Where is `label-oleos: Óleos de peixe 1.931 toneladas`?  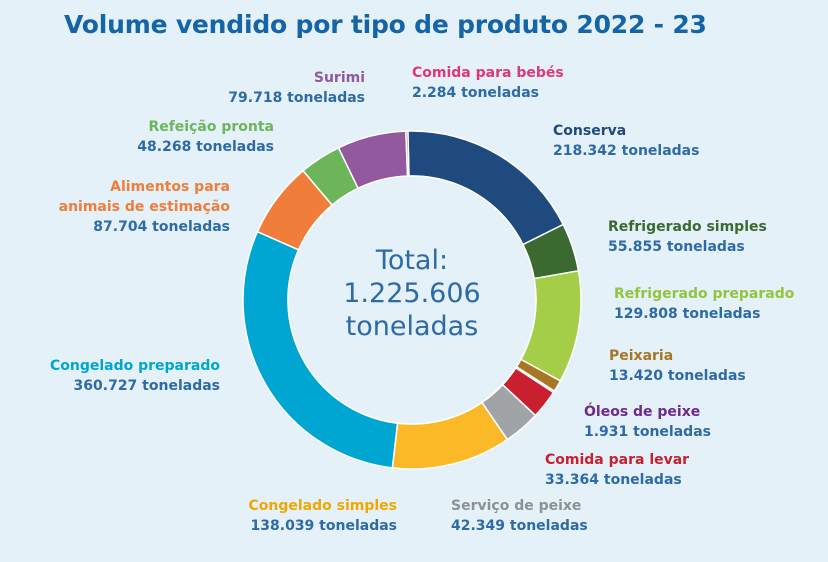 label-oleos: Óleos de peixe 1.931 toneladas is located at coordinates (647, 422).